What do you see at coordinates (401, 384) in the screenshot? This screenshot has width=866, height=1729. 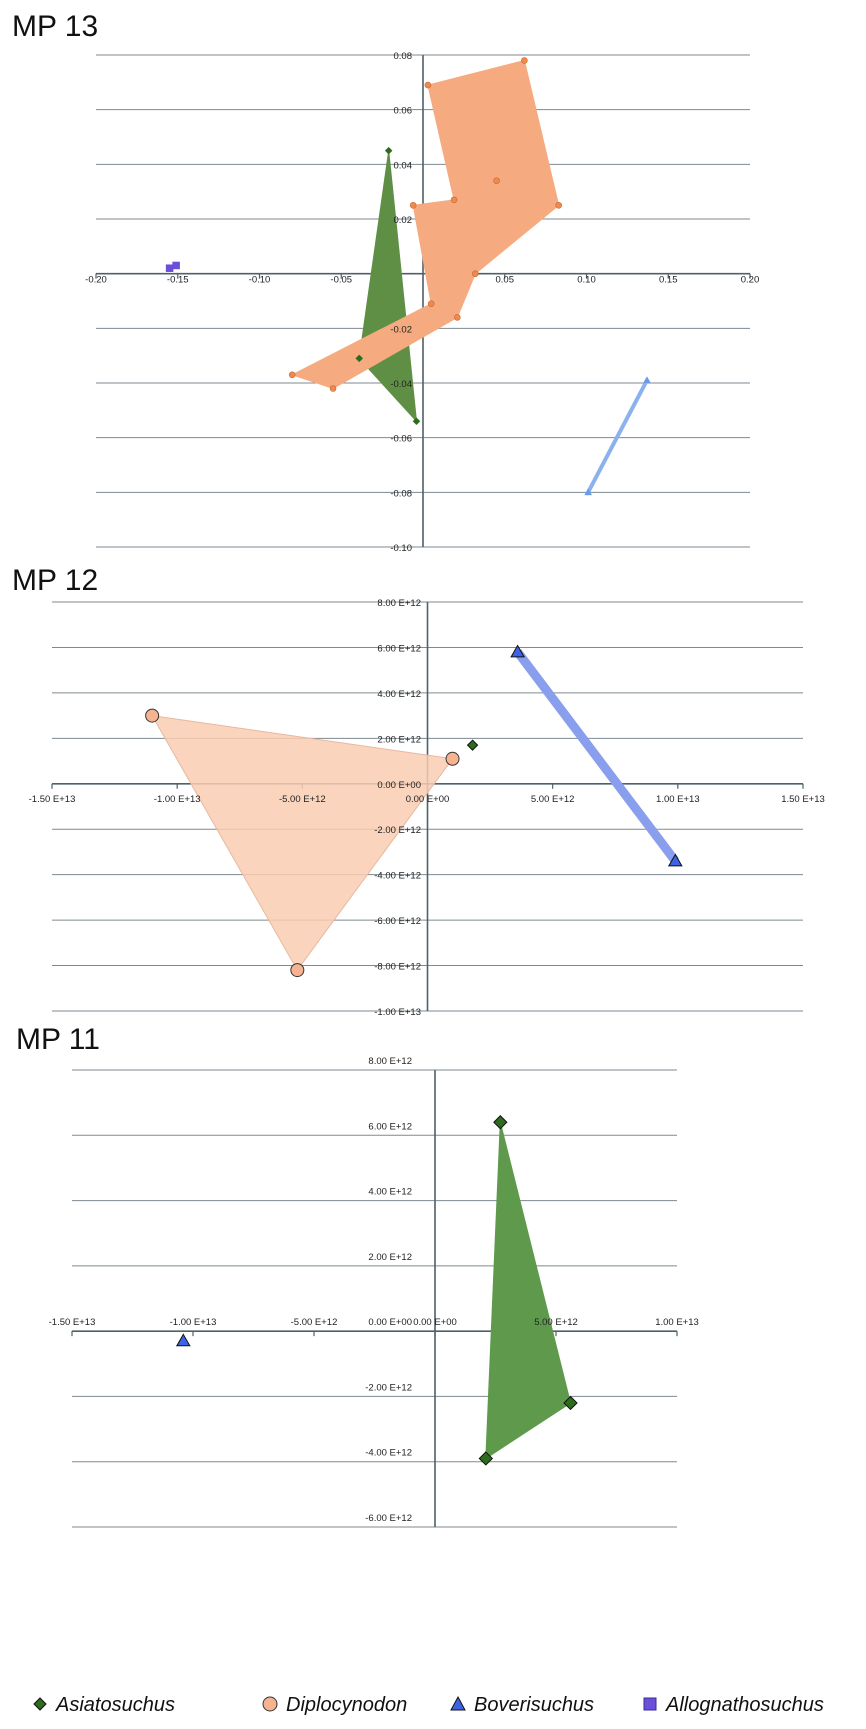 I see `y-tick-label: -0.04` at bounding box center [401, 384].